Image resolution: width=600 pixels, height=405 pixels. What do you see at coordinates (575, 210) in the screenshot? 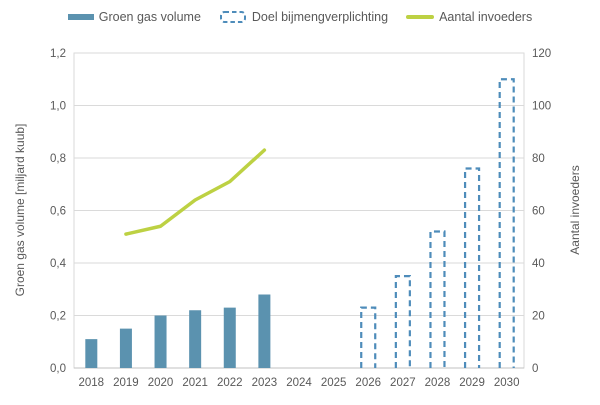
I see `right-axis-title: Aantal invoeders` at bounding box center [575, 210].